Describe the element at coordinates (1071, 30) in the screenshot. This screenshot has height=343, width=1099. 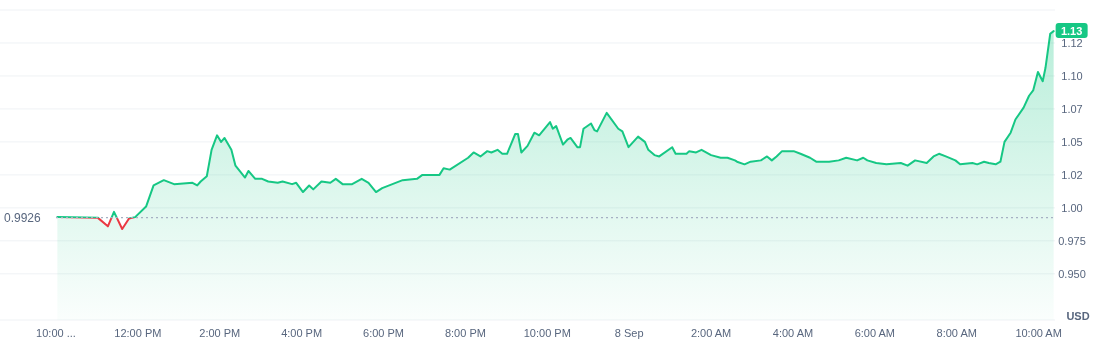
I see `annotation: 1.13` at that location.